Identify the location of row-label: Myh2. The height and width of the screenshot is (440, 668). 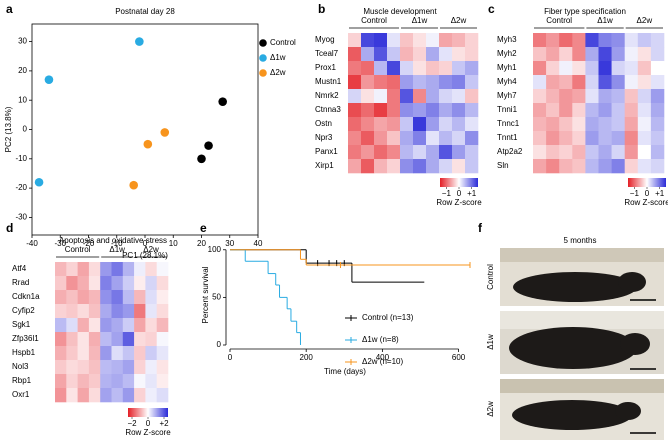
(507, 53).